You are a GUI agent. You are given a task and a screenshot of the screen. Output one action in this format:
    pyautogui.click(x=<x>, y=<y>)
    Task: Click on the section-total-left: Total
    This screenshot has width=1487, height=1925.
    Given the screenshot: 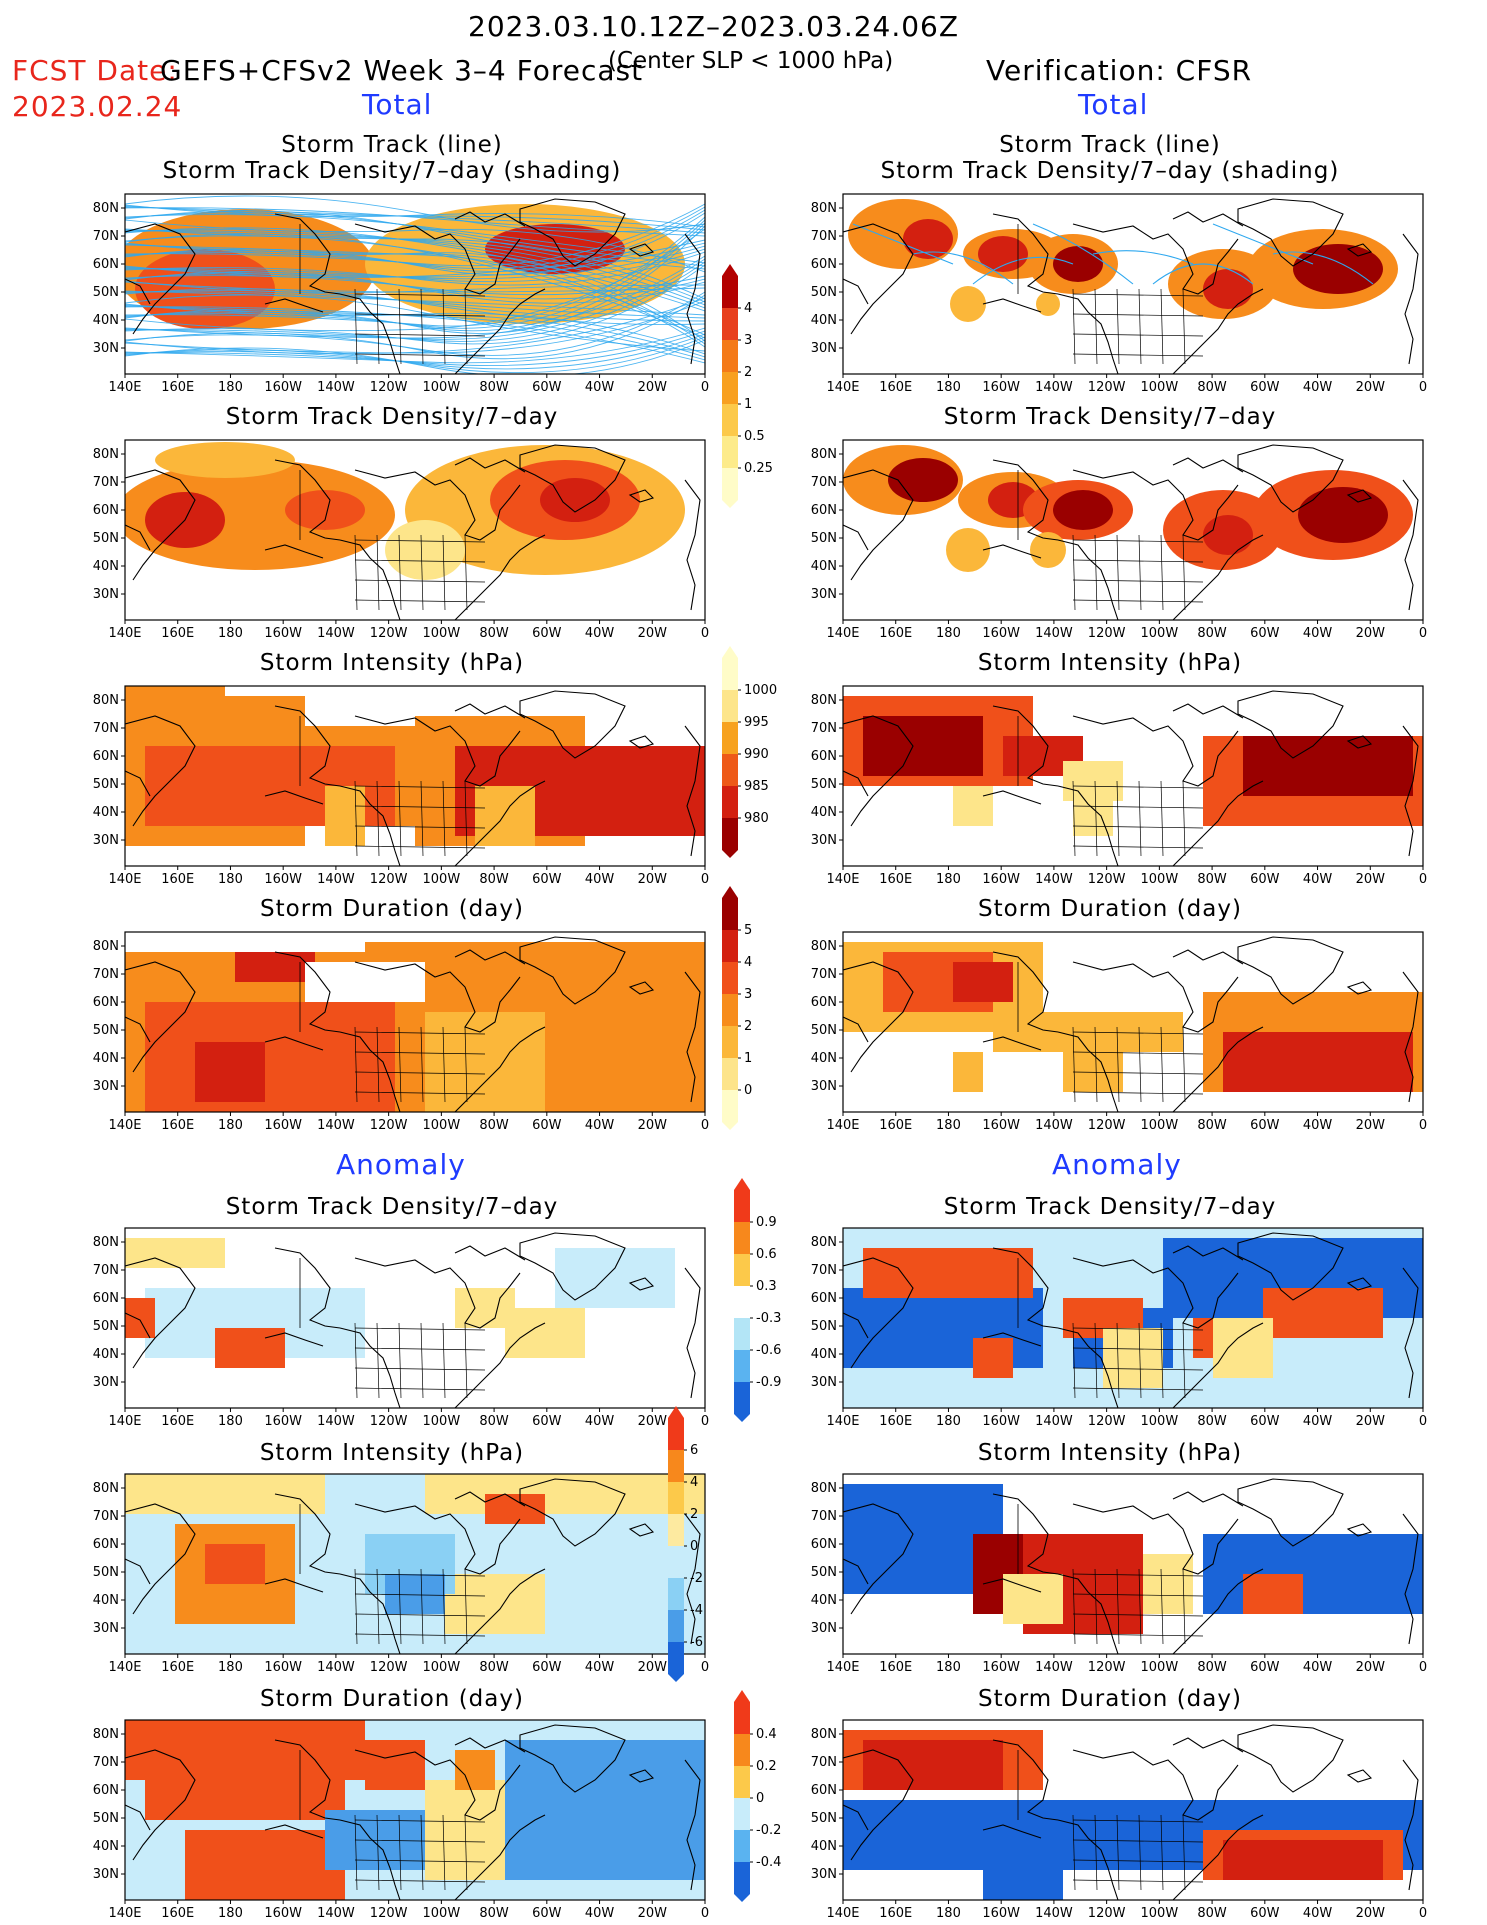 What is the action you would take?
    pyautogui.click(x=397, y=104)
    